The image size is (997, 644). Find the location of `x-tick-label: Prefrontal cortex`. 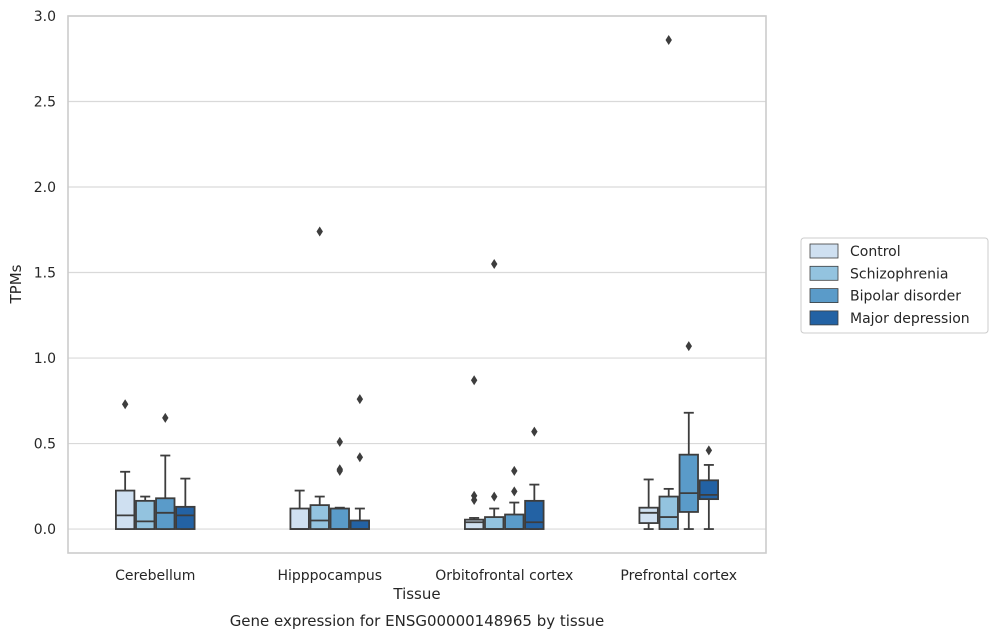

x-tick-label: Prefrontal cortex is located at coordinates (678, 576).